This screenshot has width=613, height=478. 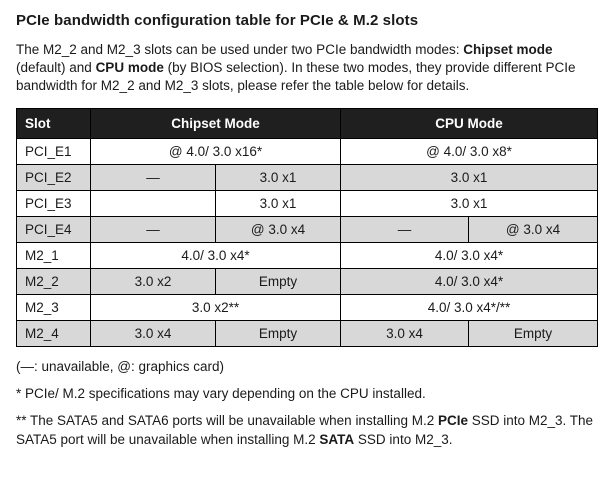 What do you see at coordinates (215, 151) in the screenshot?
I see `value-cell: @ 4.0/ 3.0 x16*` at bounding box center [215, 151].